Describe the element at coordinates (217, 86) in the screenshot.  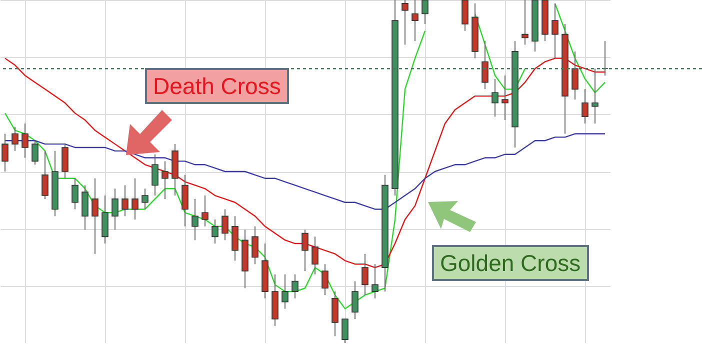
I see `annotation: Death Cross` at that location.